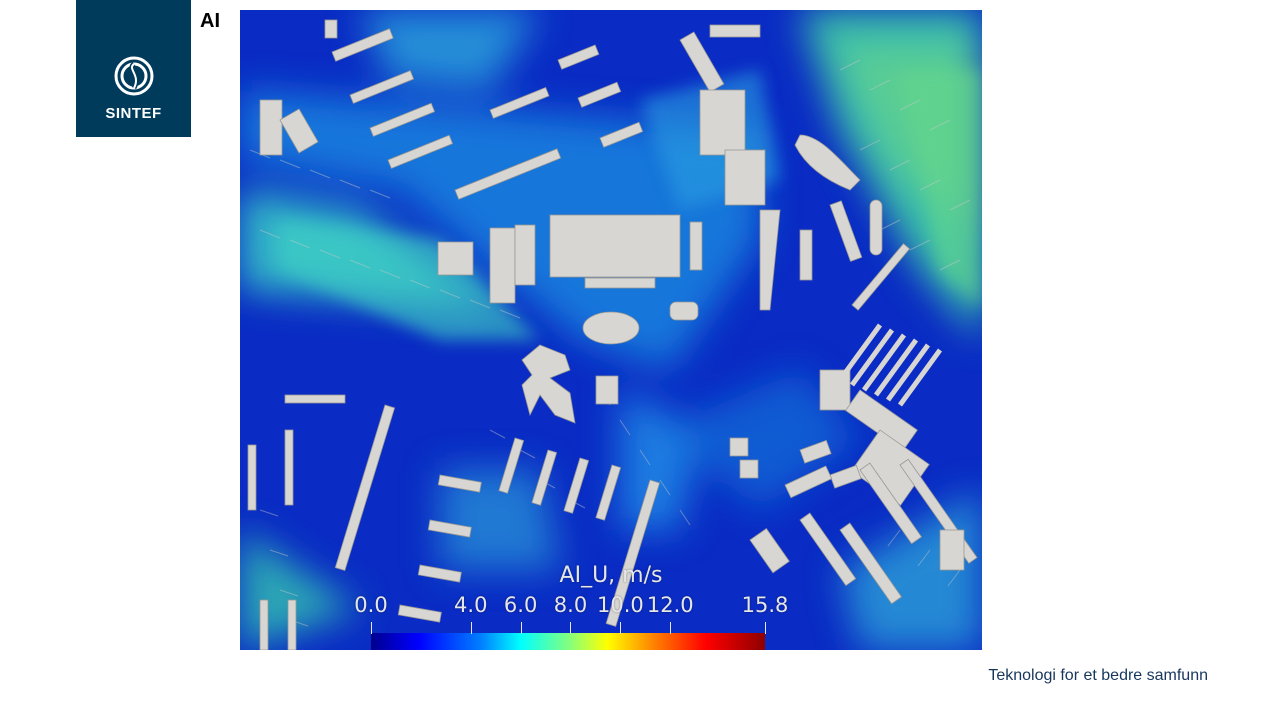  I want to click on colorbar-tick-label: 15.8, so click(765, 605).